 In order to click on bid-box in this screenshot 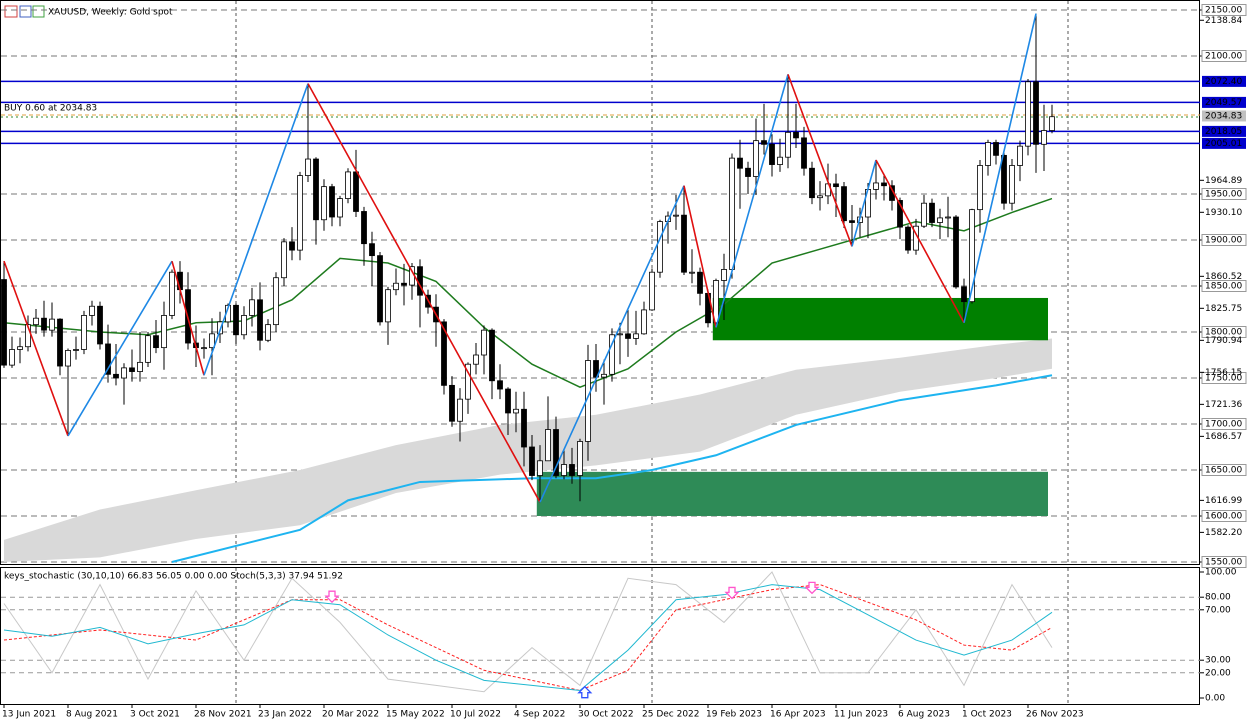, I will do `click(1224, 116)`.